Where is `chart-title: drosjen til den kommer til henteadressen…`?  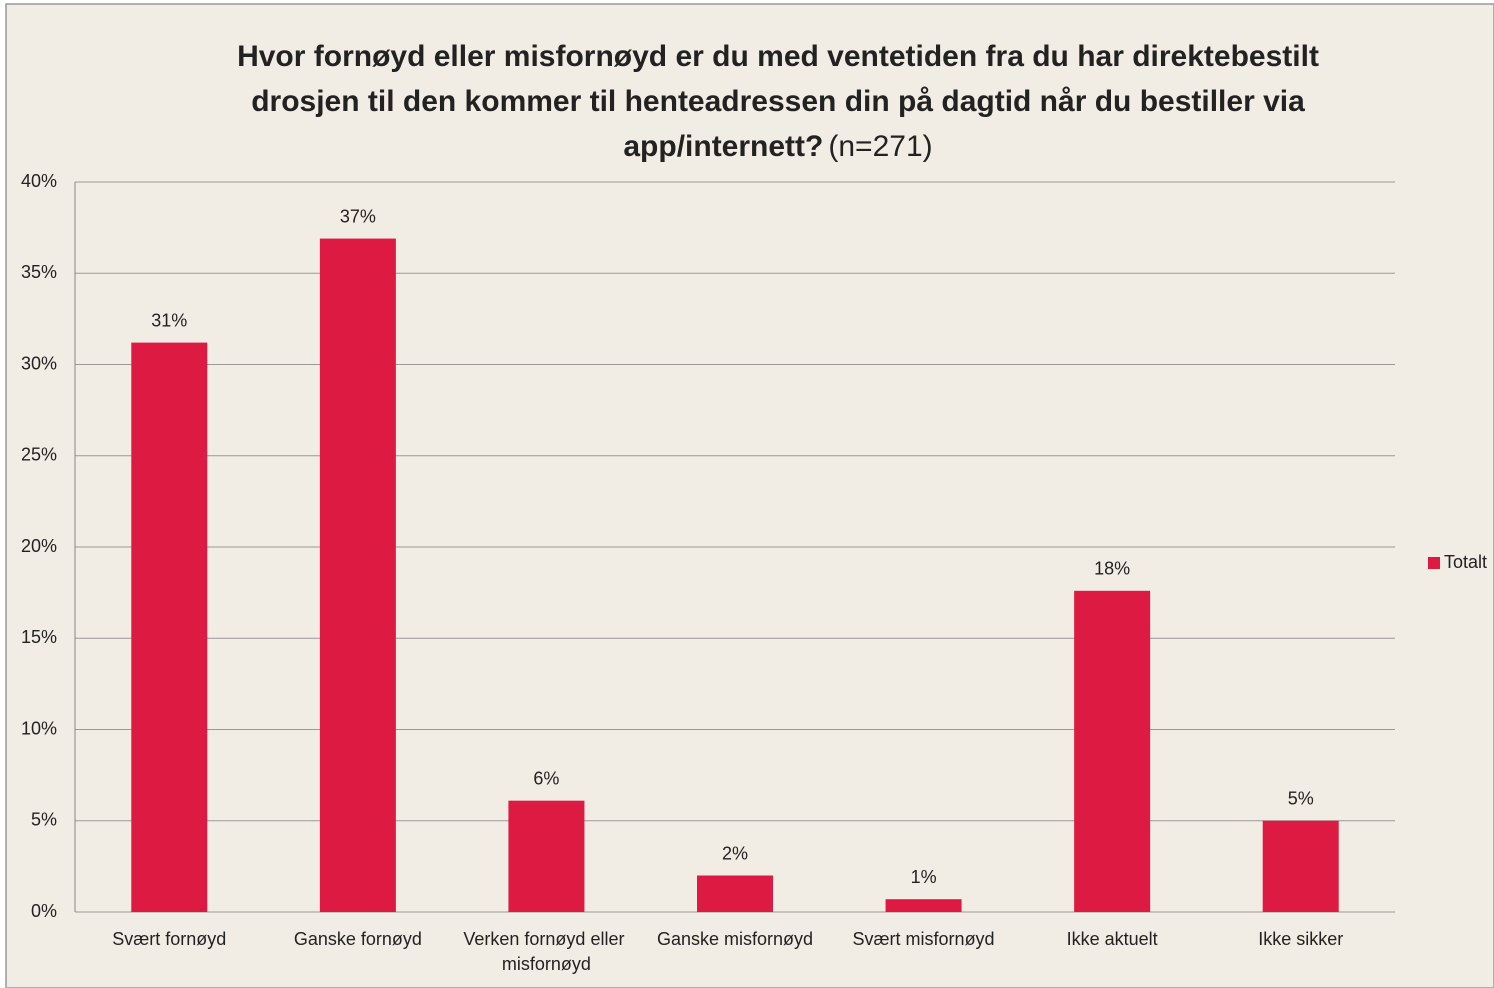
chart-title: drosjen til den kommer til henteadressen… is located at coordinates (778, 101).